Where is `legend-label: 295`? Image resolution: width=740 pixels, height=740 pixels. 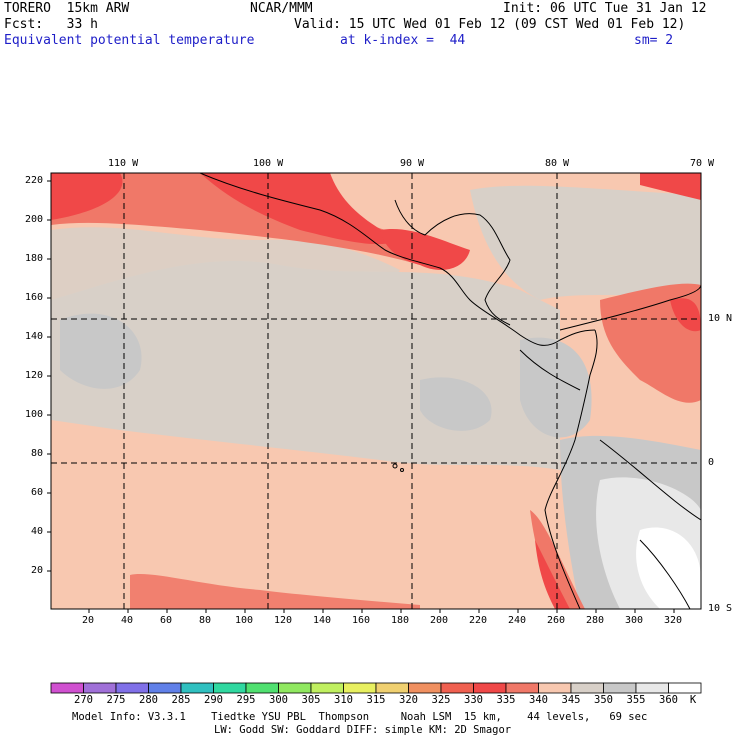
legend-label: 295 is located at coordinates (246, 700).